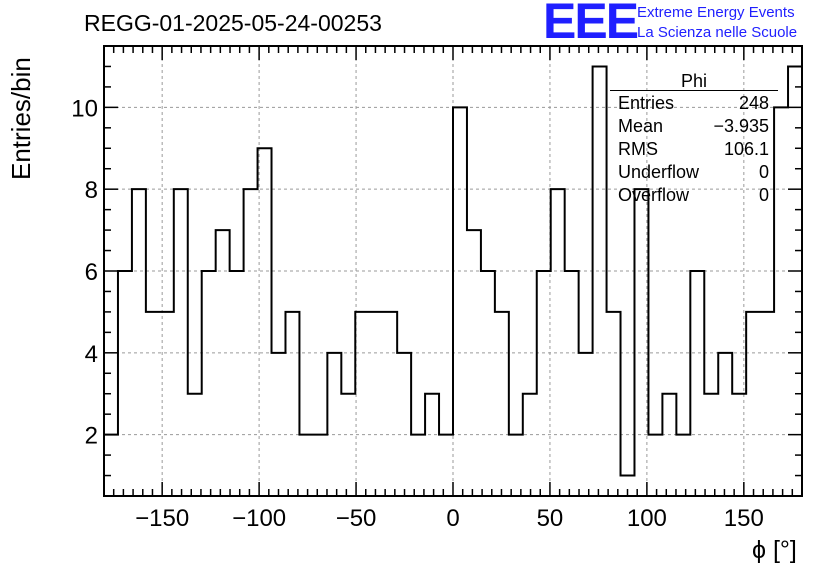  I want to click on stats-label-overflow: Overflow, so click(654, 195).